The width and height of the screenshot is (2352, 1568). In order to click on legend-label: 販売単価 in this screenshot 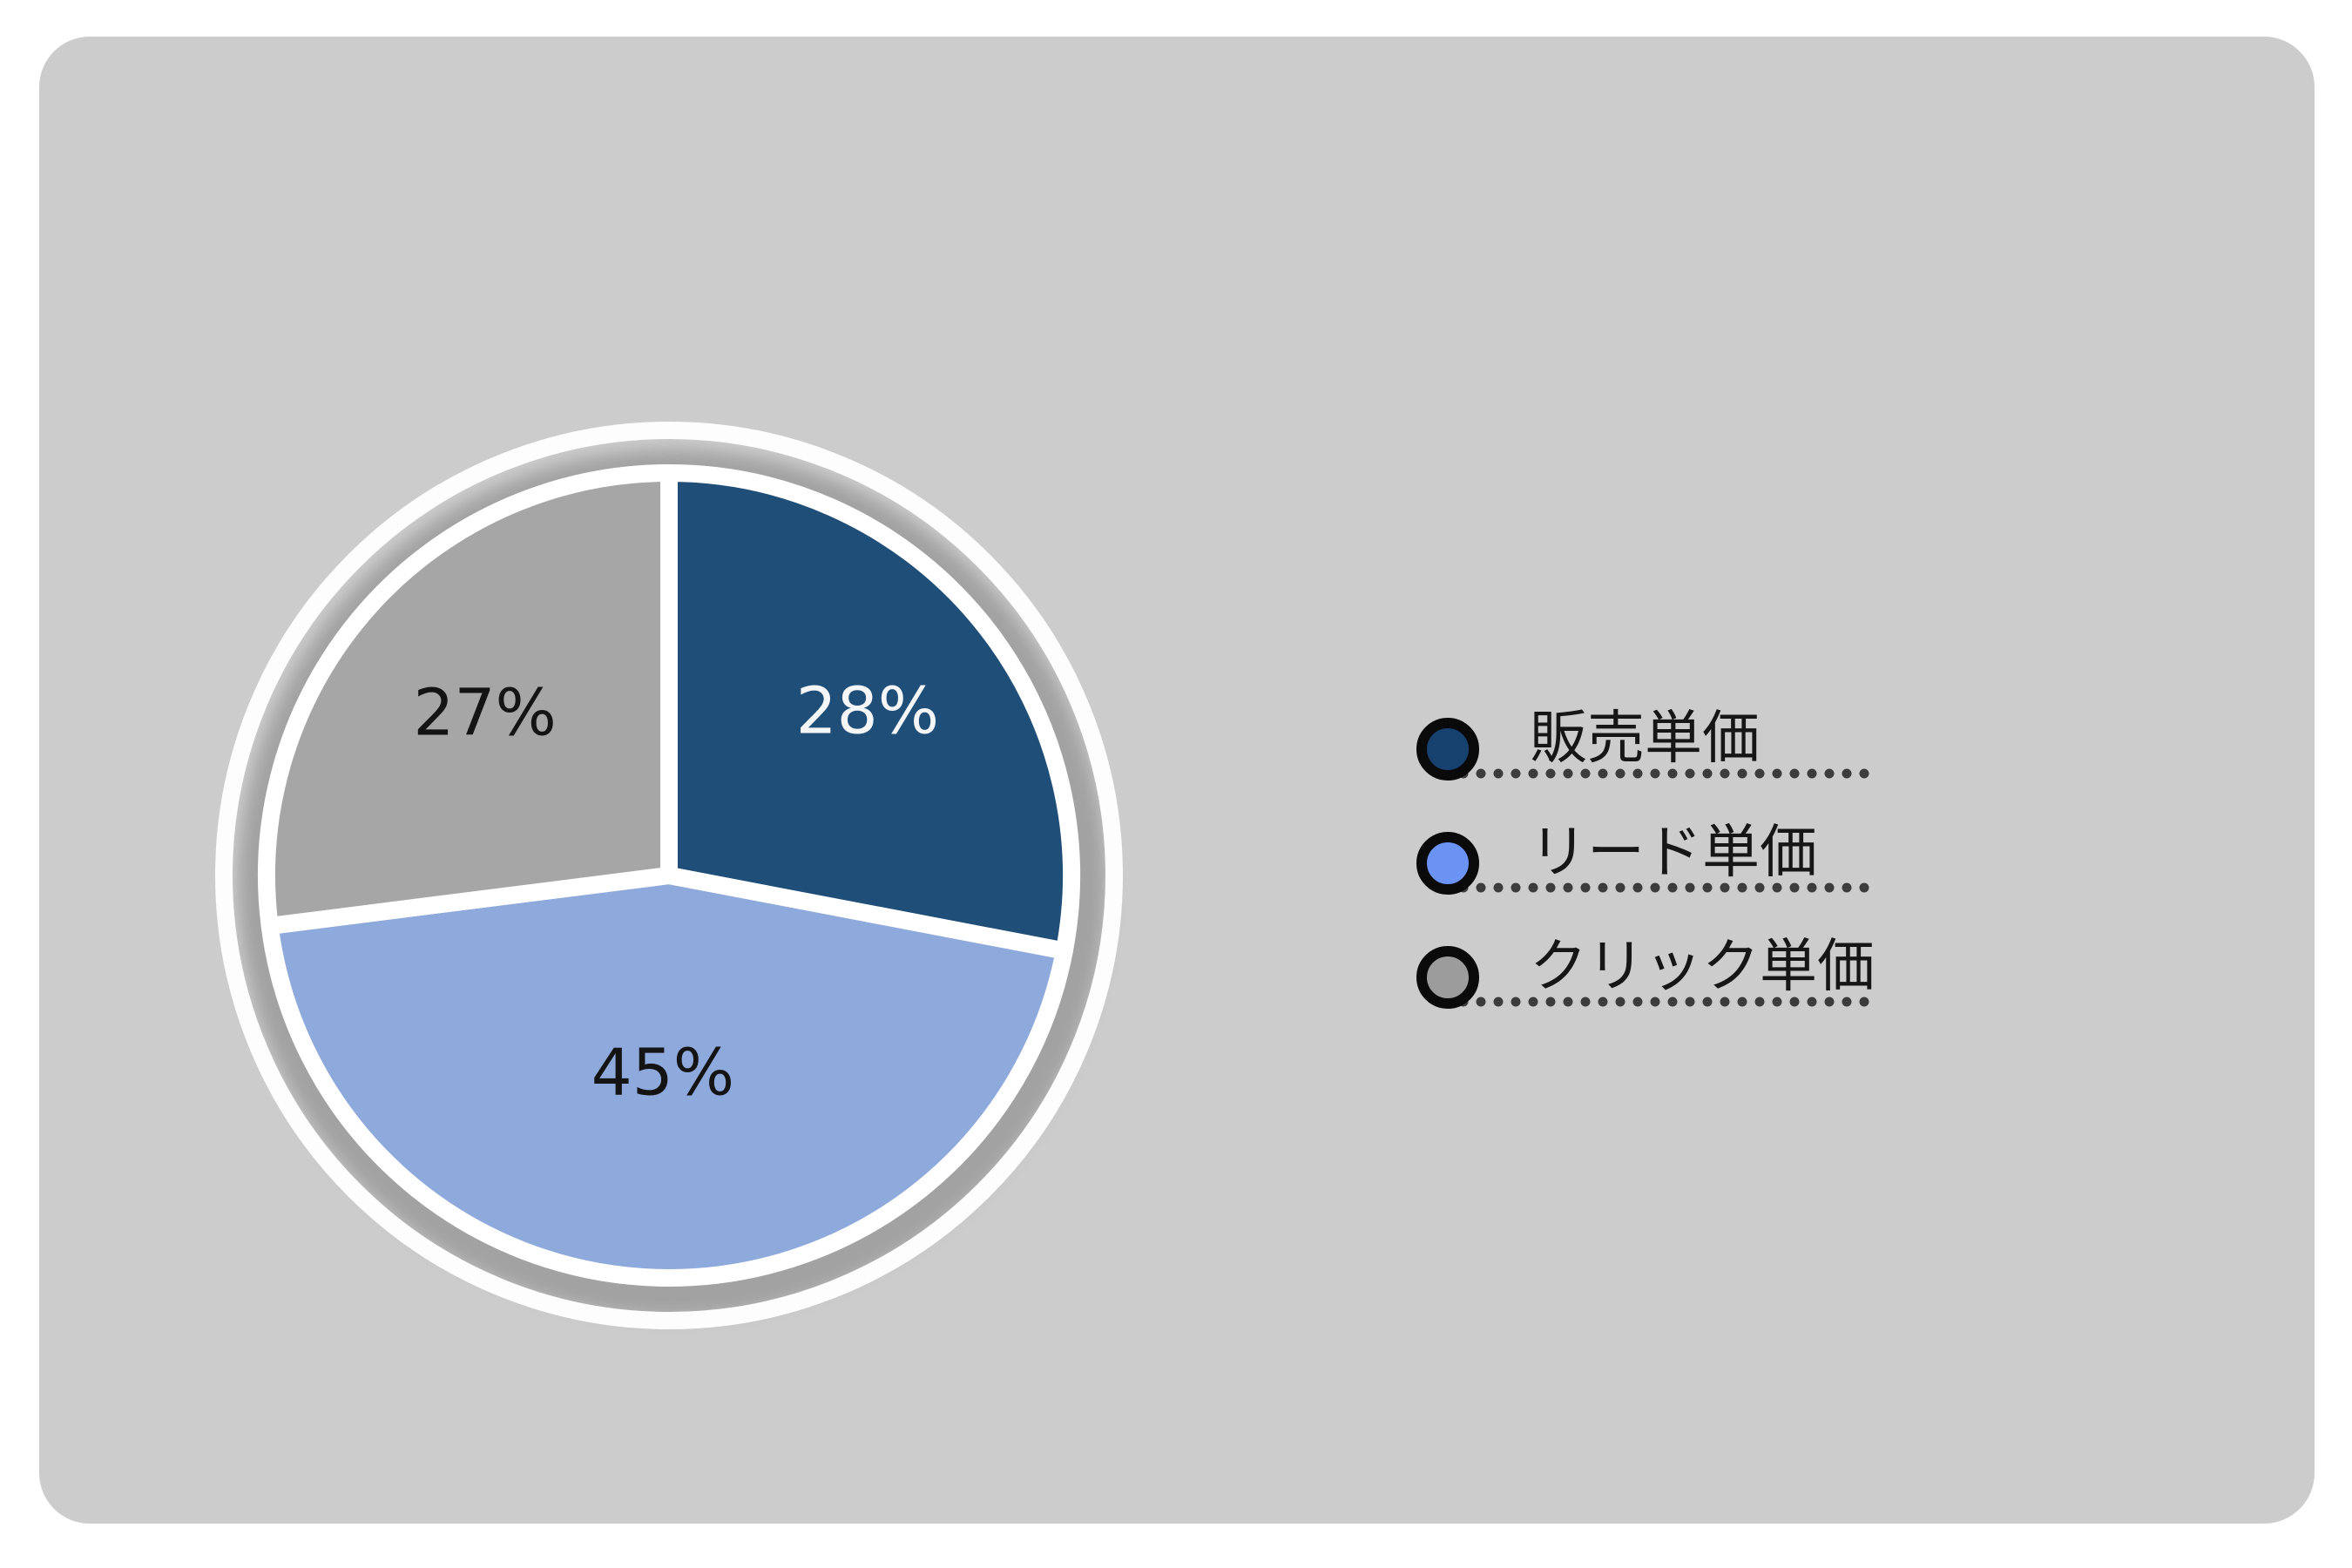, I will do `click(1645, 738)`.